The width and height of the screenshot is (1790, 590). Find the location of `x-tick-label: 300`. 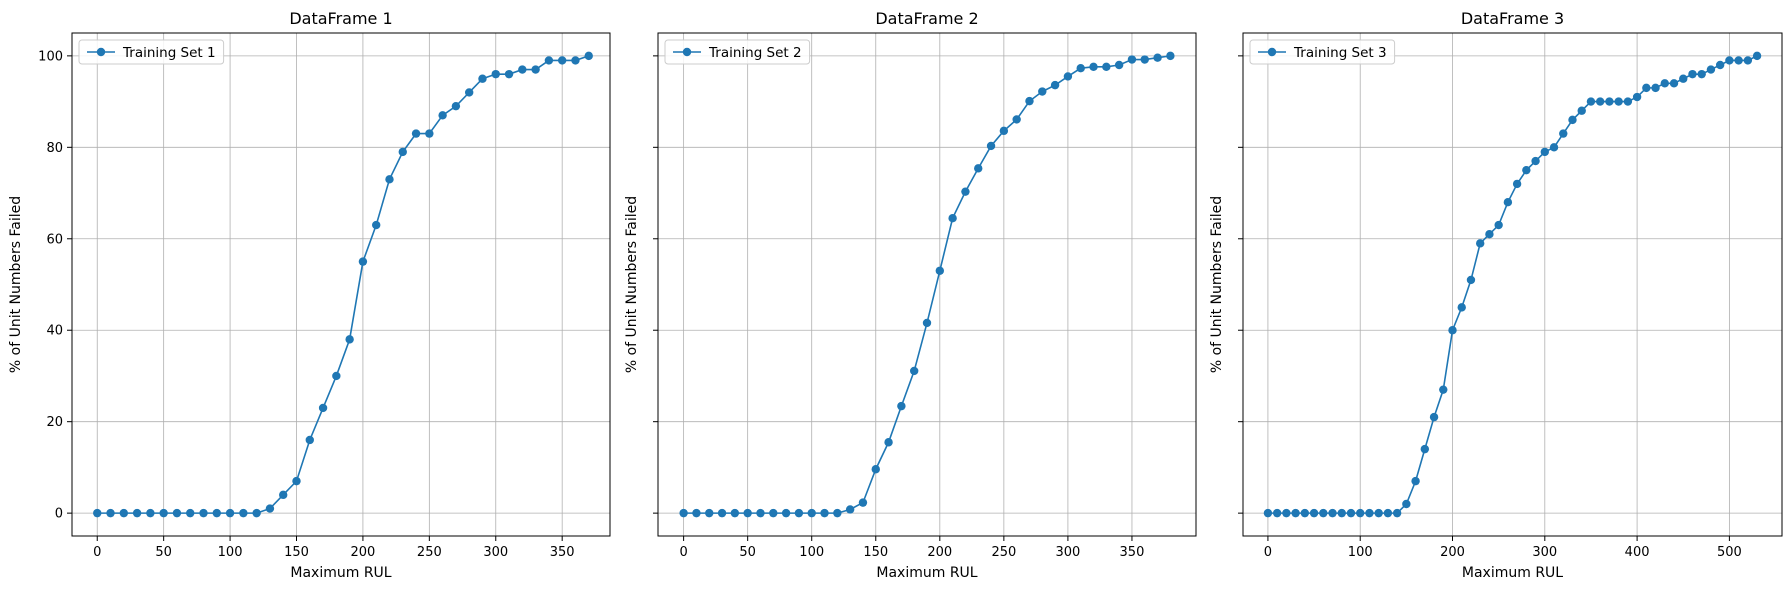

x-tick-label: 300 is located at coordinates (1067, 552).